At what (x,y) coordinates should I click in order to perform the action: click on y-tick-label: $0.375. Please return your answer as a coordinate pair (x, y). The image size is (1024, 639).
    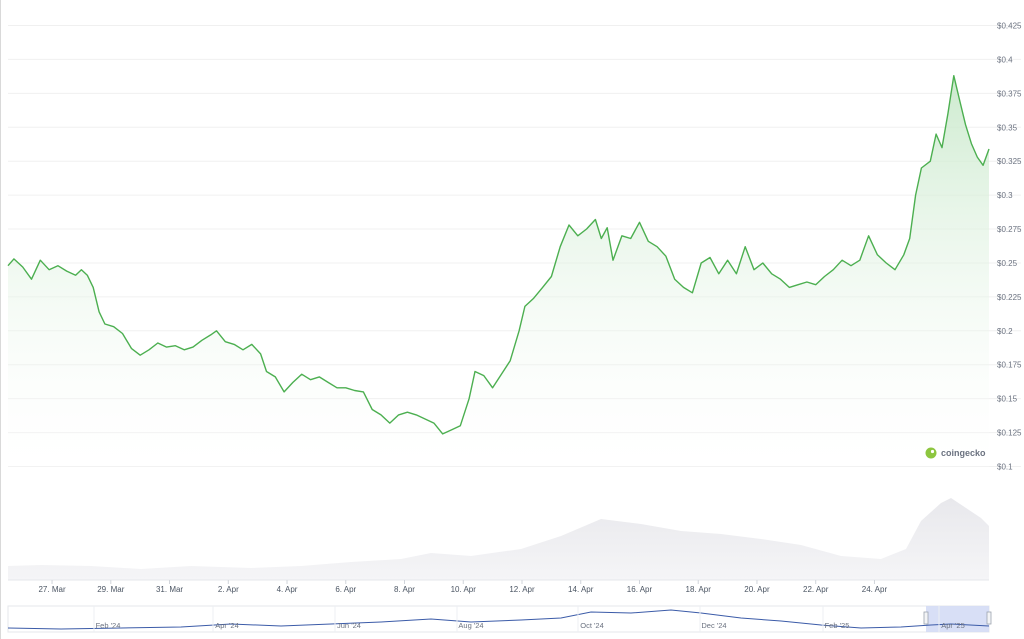
    Looking at the image, I should click on (1009, 93).